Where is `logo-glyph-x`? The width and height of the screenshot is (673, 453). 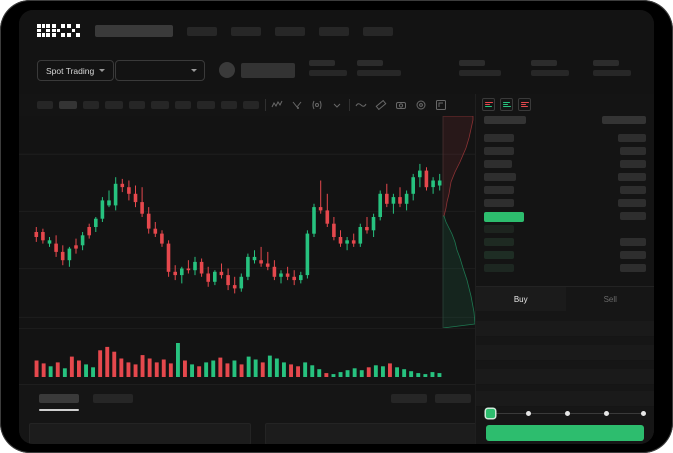 logo-glyph-x is located at coordinates (73, 30).